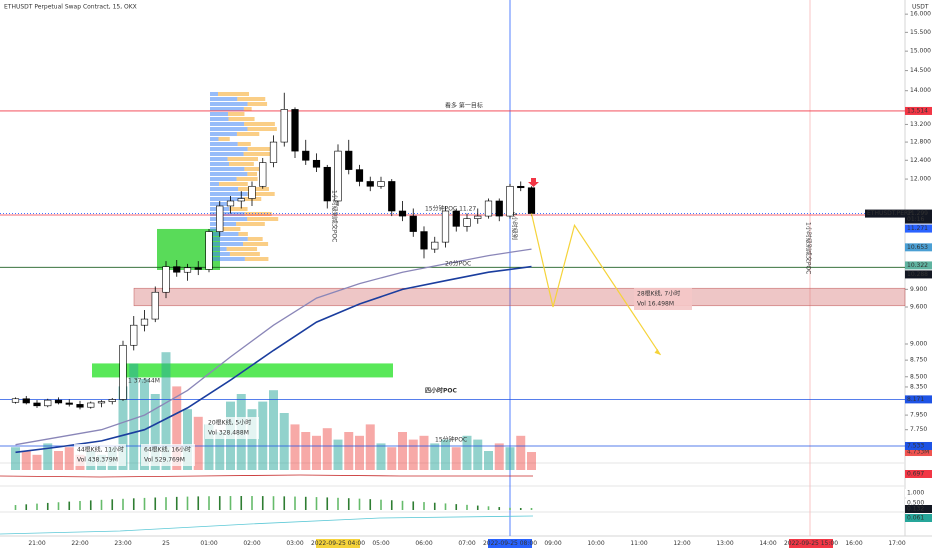 This screenshot has height=550, width=932. I want to click on x-tick-label: 01:00, so click(208, 543).